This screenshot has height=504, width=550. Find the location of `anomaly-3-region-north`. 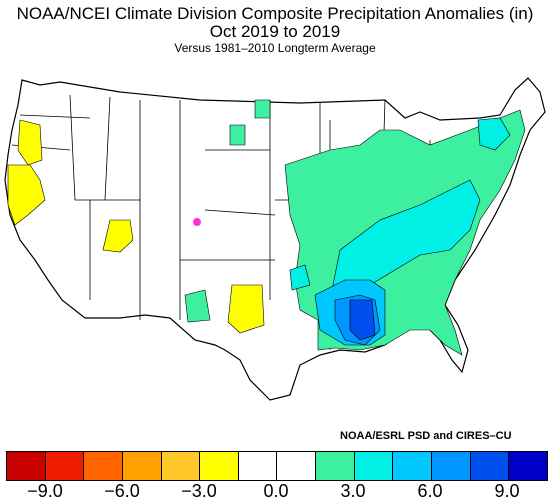

anomaly-3-region-north is located at coordinates (237, 135).